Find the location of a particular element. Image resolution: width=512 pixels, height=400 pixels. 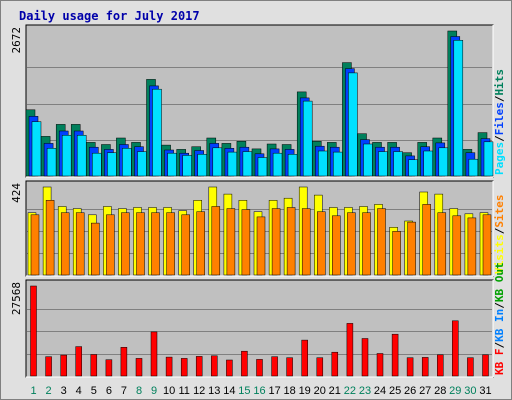

day-label-25: 25 is located at coordinates (395, 391).